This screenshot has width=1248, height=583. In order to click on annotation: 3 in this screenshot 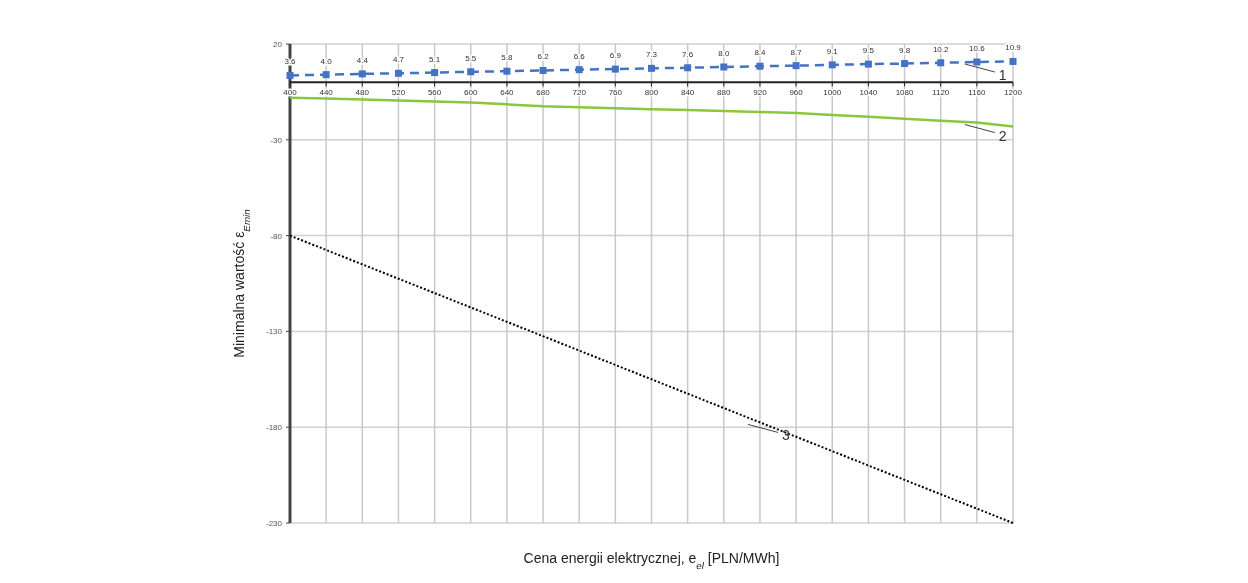, I will do `click(785, 435)`.